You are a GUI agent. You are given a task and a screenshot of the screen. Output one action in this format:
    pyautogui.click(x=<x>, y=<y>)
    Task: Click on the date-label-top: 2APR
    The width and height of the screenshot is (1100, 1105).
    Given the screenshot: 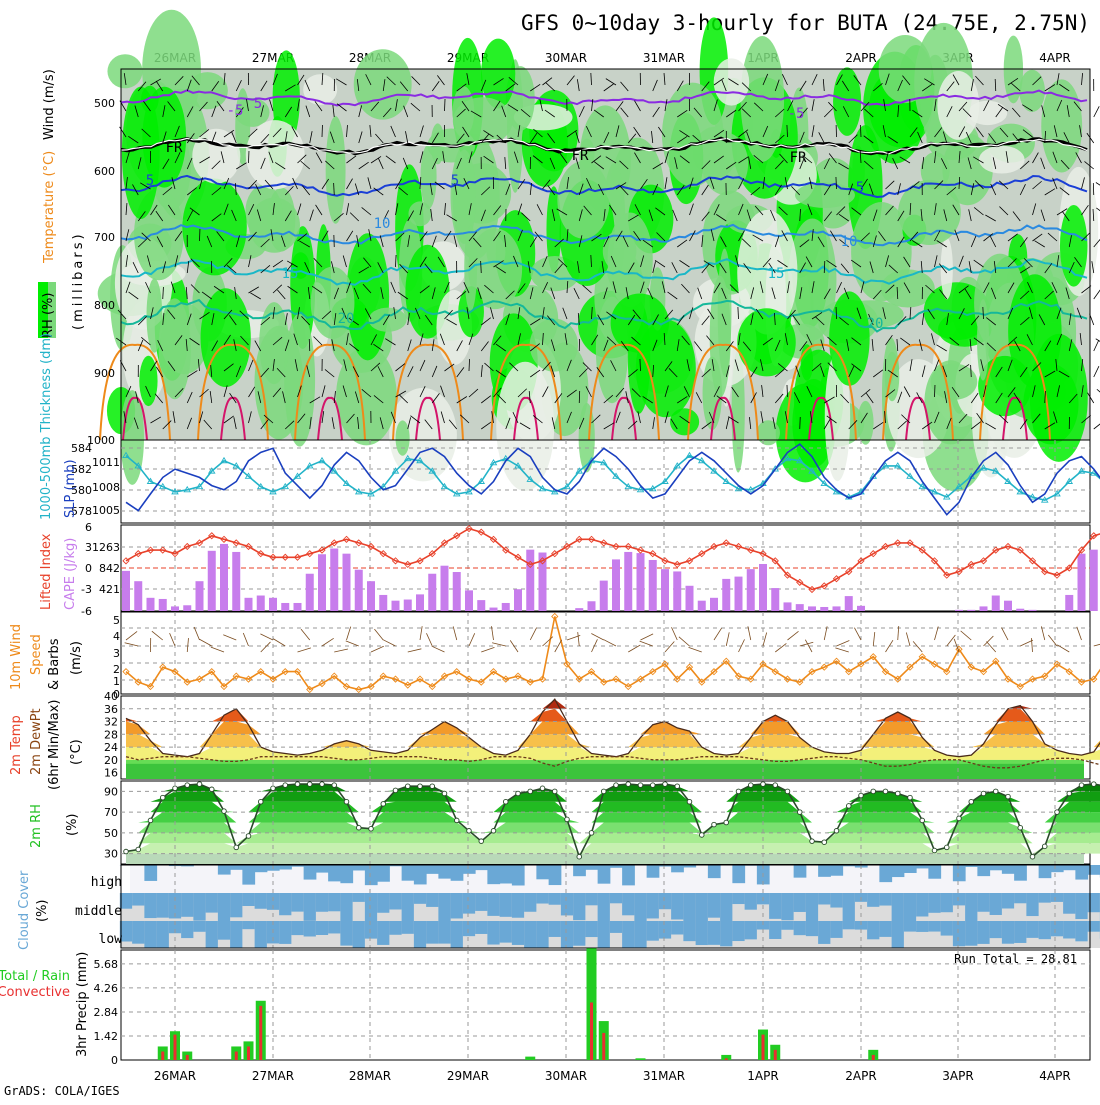 What is the action you would take?
    pyautogui.click(x=860, y=58)
    